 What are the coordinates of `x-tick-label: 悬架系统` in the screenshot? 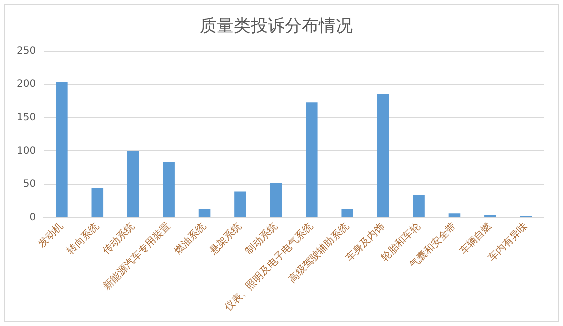 It's located at (225, 239).